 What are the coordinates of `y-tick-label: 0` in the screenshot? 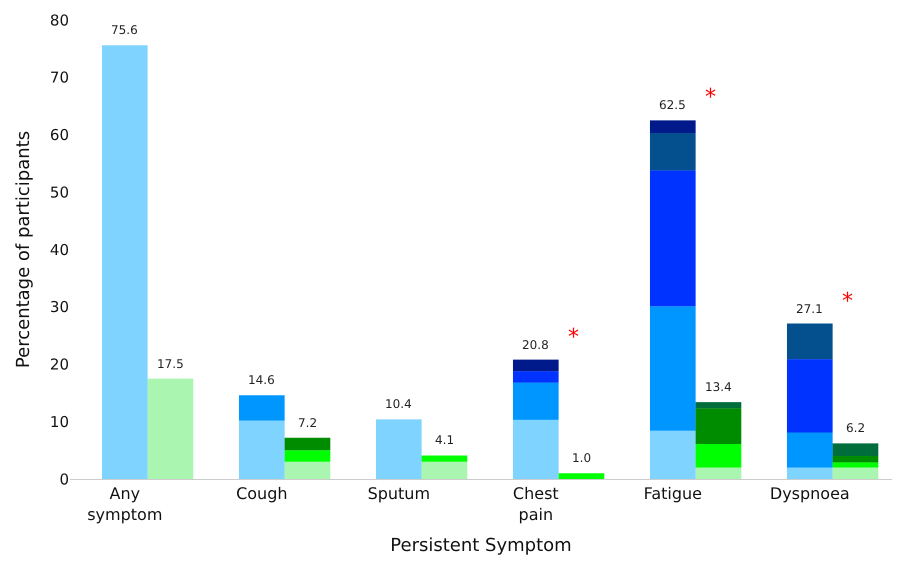 It's located at (64, 479).